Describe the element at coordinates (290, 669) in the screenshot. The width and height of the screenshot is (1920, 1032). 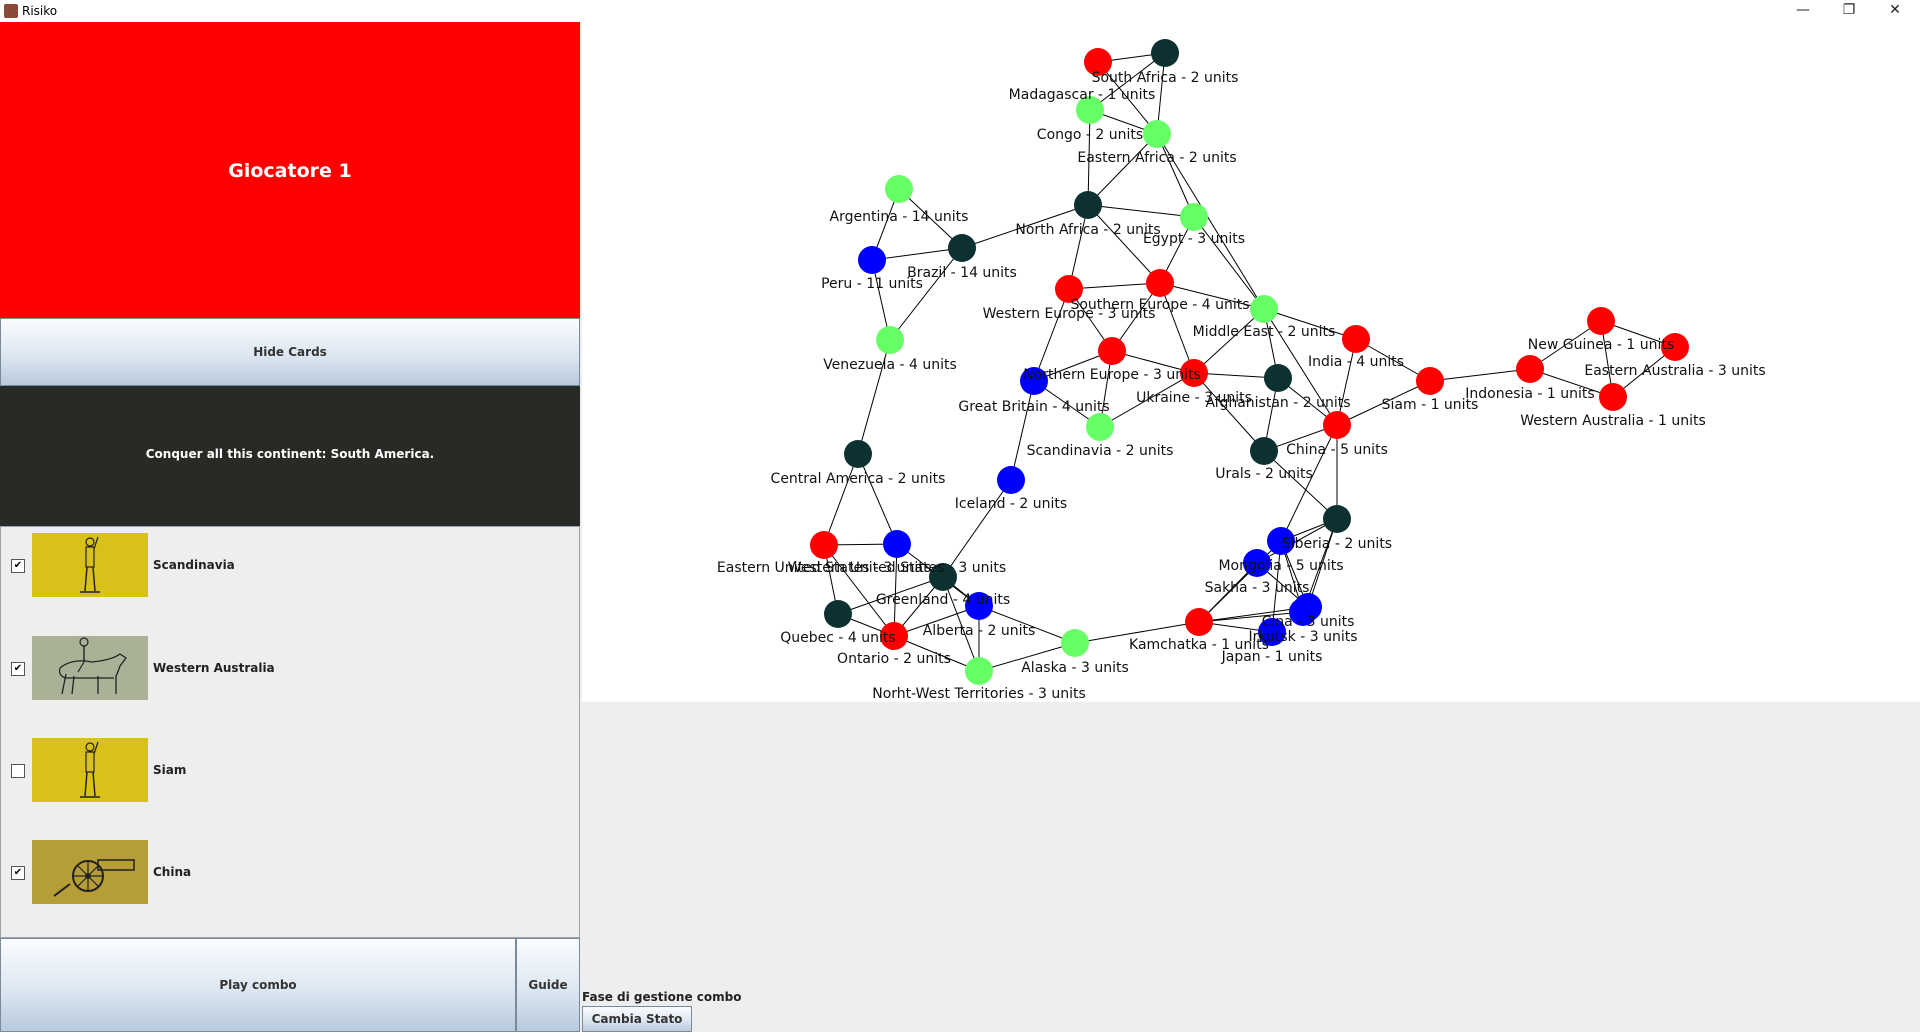
I see `card-item: ✔ Western Australia` at that location.